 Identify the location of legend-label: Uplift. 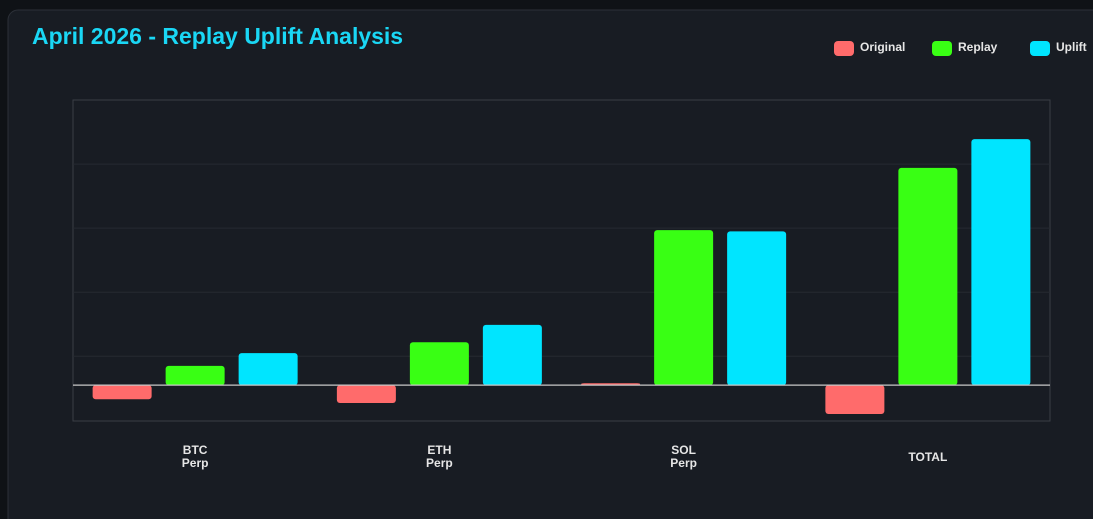
(1071, 47).